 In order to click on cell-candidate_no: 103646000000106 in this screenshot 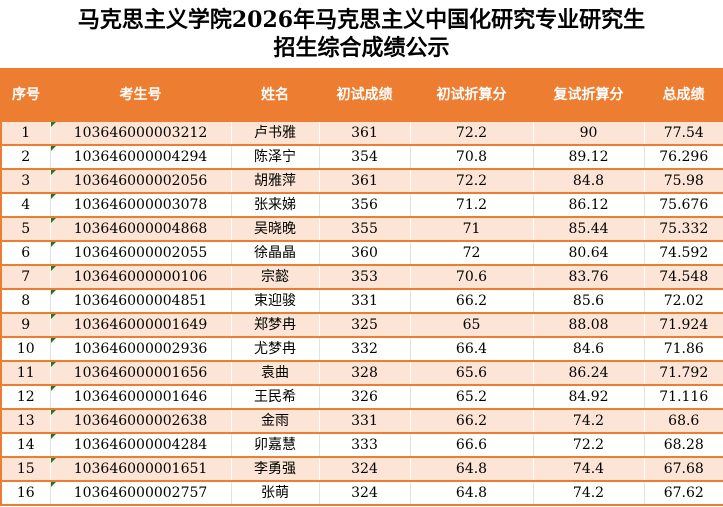, I will do `click(140, 277)`.